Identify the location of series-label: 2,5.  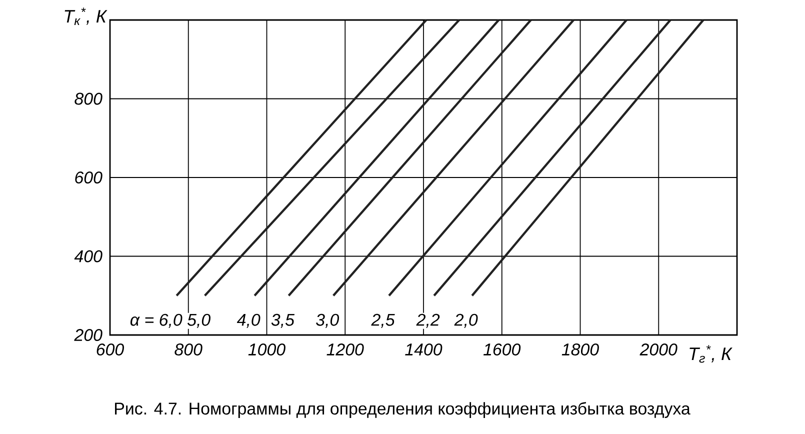
(383, 321).